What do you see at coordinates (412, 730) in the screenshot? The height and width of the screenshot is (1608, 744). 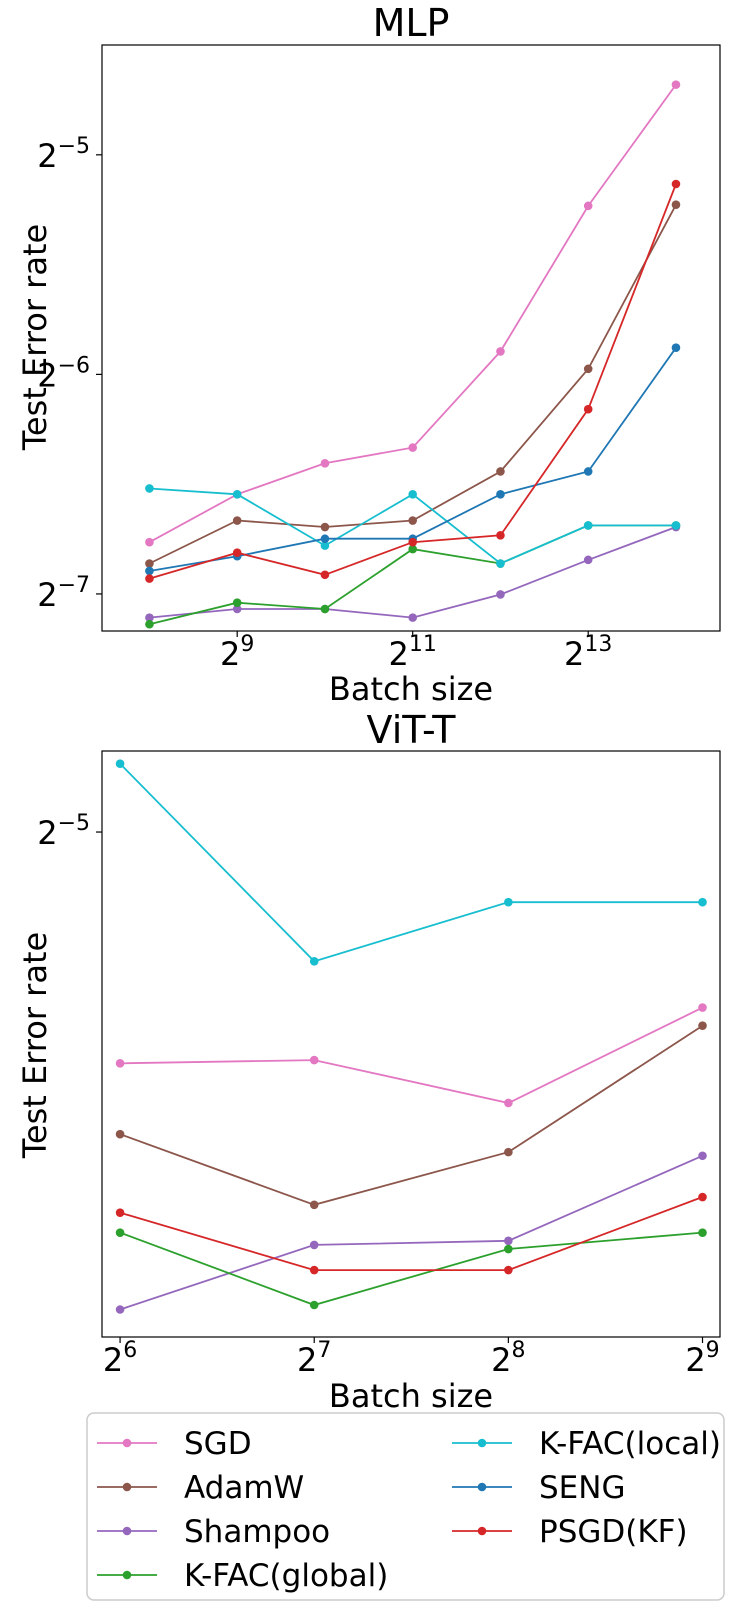 I see `chart-title: ViT-T` at bounding box center [412, 730].